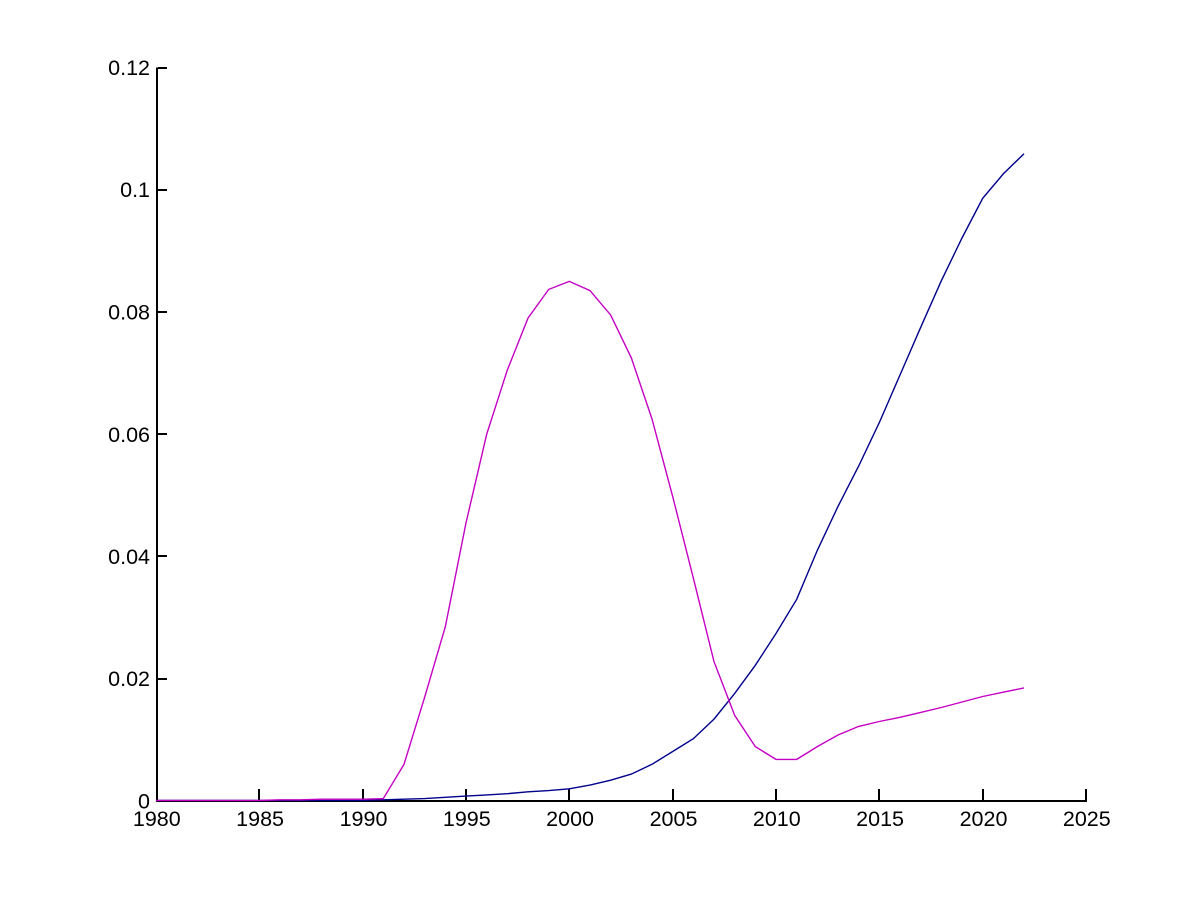 This screenshot has height=900, width=1200. Describe the element at coordinates (135, 190) in the screenshot. I see `svg-text: 0.1` at that location.